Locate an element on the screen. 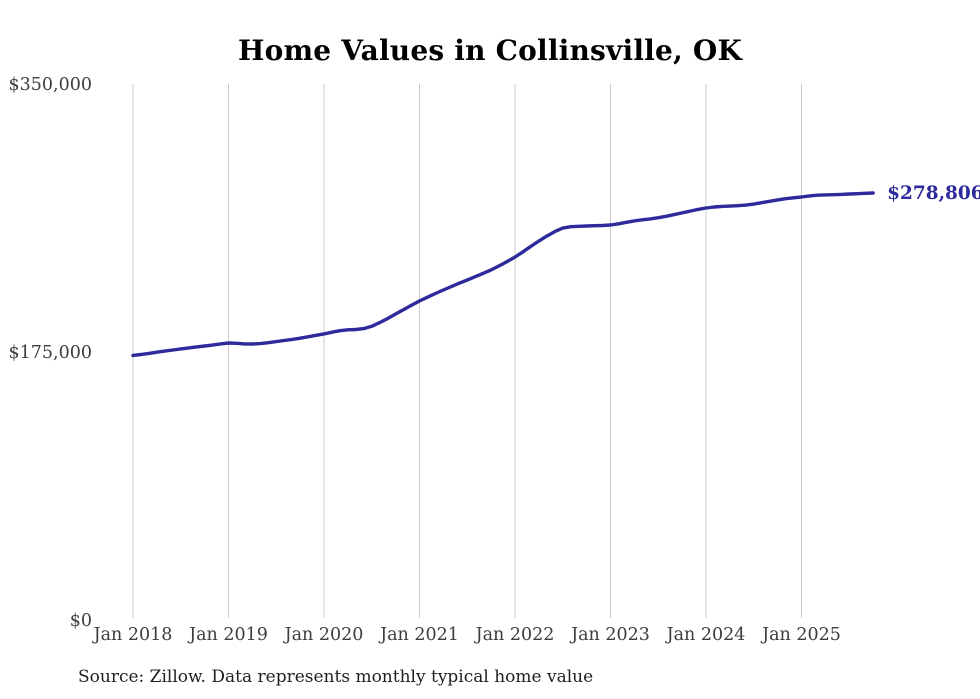  x-tick-label: Jan 2025 is located at coordinates (800, 635).